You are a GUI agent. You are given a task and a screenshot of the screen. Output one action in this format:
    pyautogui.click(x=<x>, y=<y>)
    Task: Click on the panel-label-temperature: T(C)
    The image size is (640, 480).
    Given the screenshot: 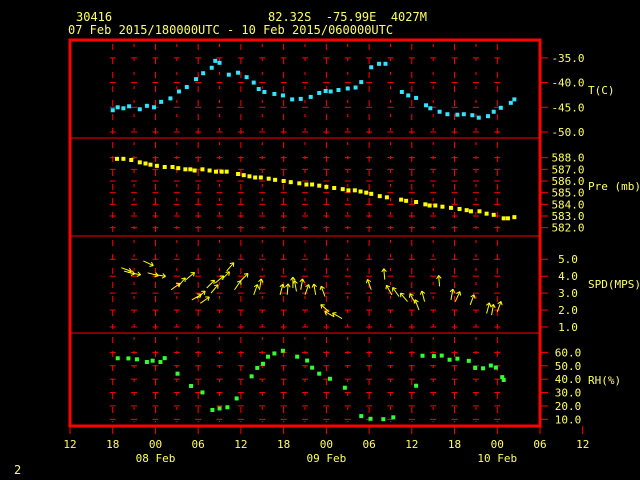 What is the action you would take?
    pyautogui.click(x=601, y=90)
    